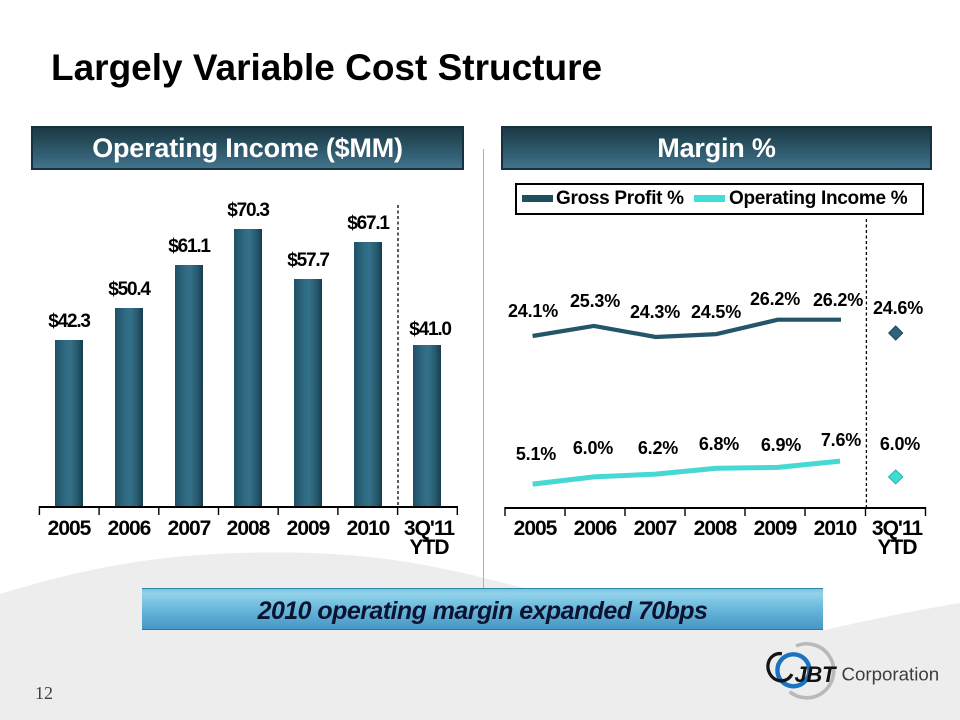 This screenshot has height=720, width=960. Describe the element at coordinates (891, 673) in the screenshot. I see `svg-text: Corporation` at that location.